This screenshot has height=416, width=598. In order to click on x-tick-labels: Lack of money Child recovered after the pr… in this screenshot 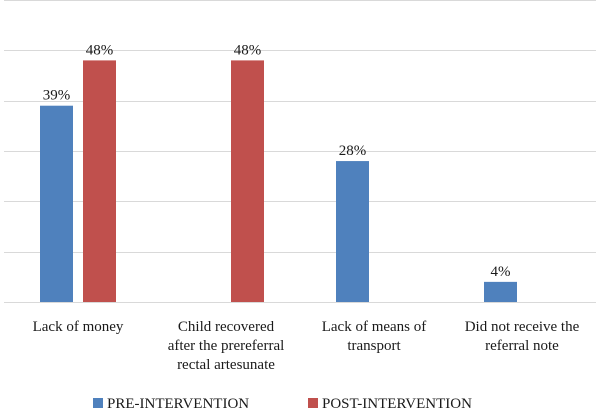, I will do `click(306, 346)`.